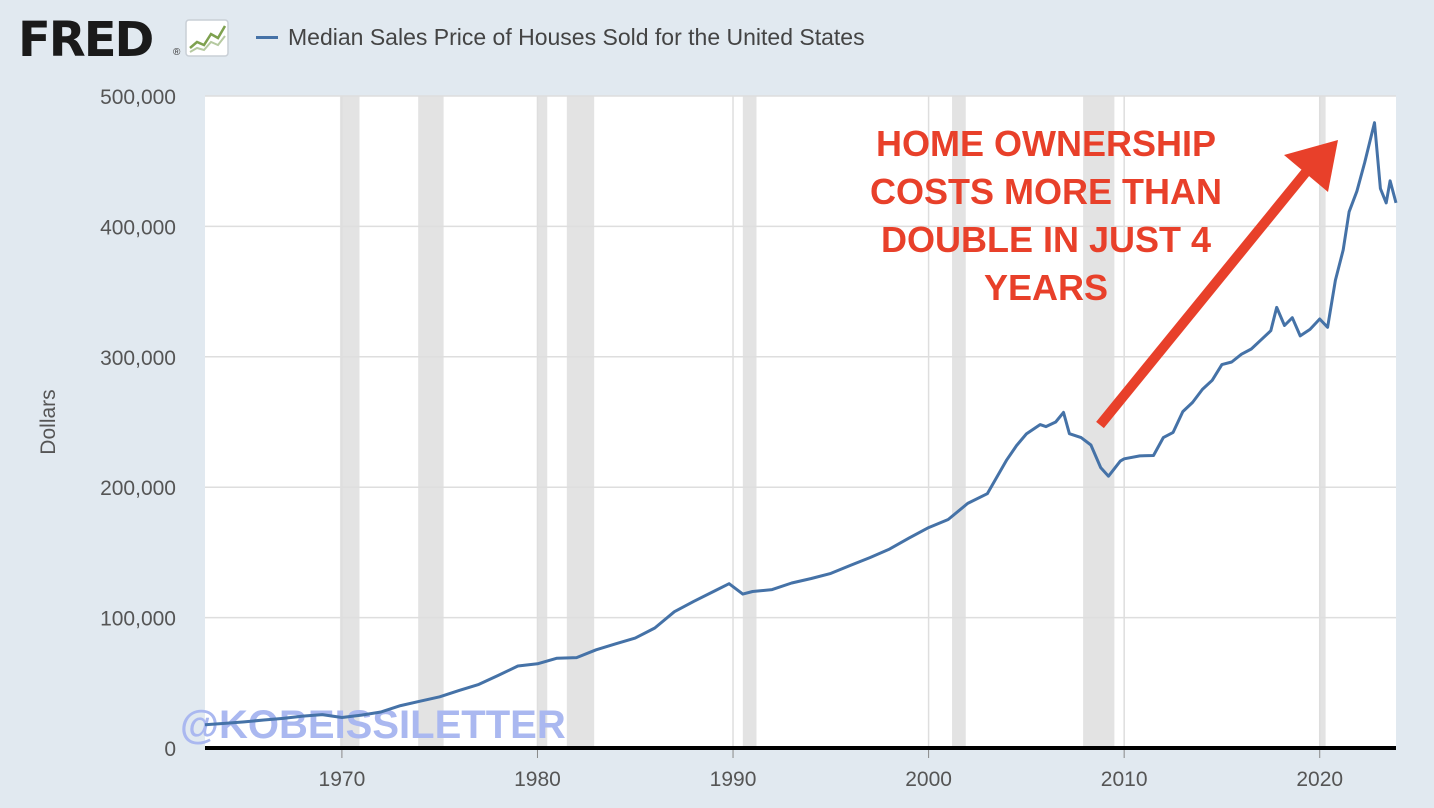  What do you see at coordinates (1046, 239) in the screenshot?
I see `annotation-text-line: DOUBLE IN JUST 4` at bounding box center [1046, 239].